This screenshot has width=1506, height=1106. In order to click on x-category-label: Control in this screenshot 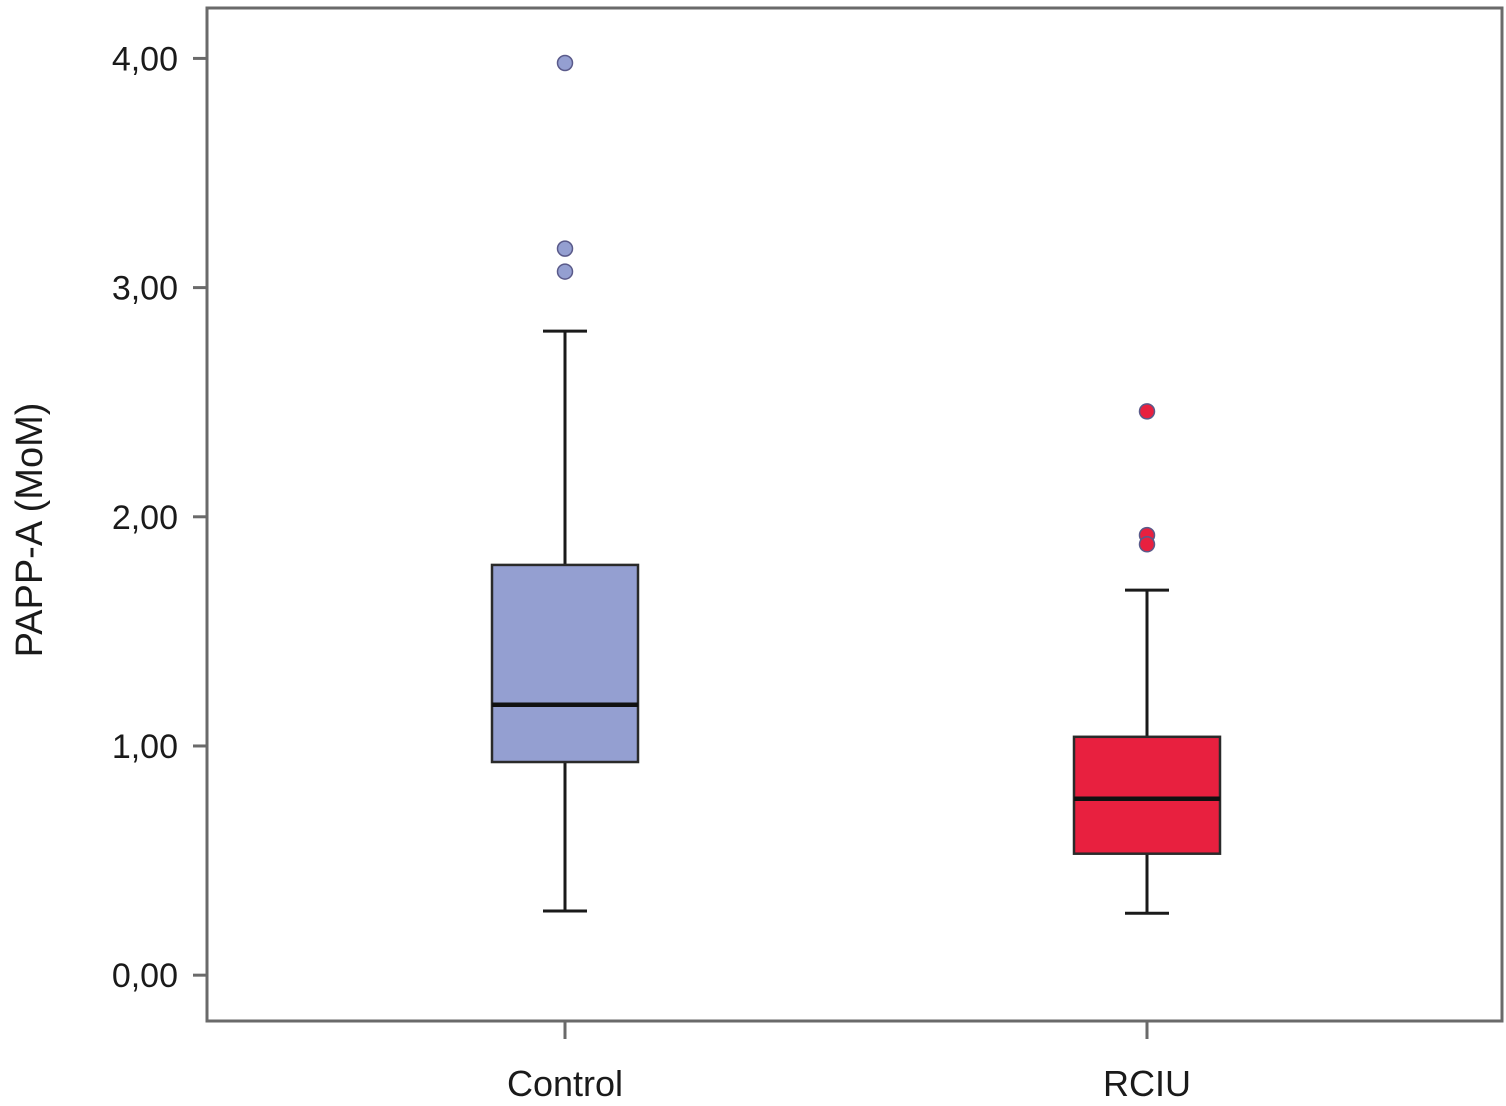, I will do `click(565, 1083)`.